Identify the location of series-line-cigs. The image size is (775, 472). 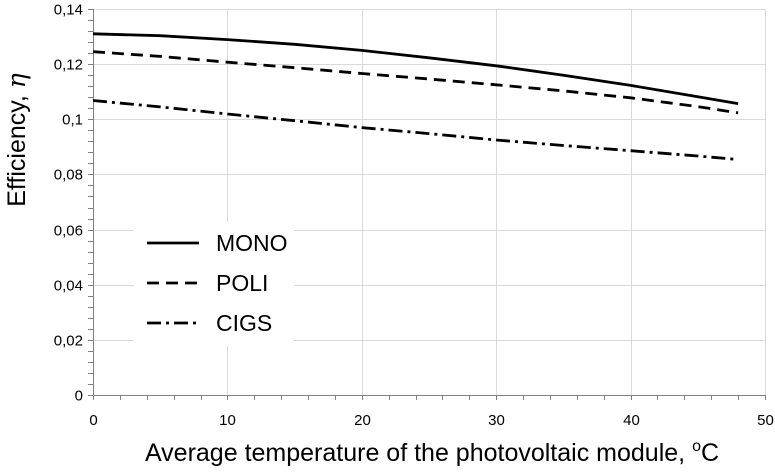
(415, 130).